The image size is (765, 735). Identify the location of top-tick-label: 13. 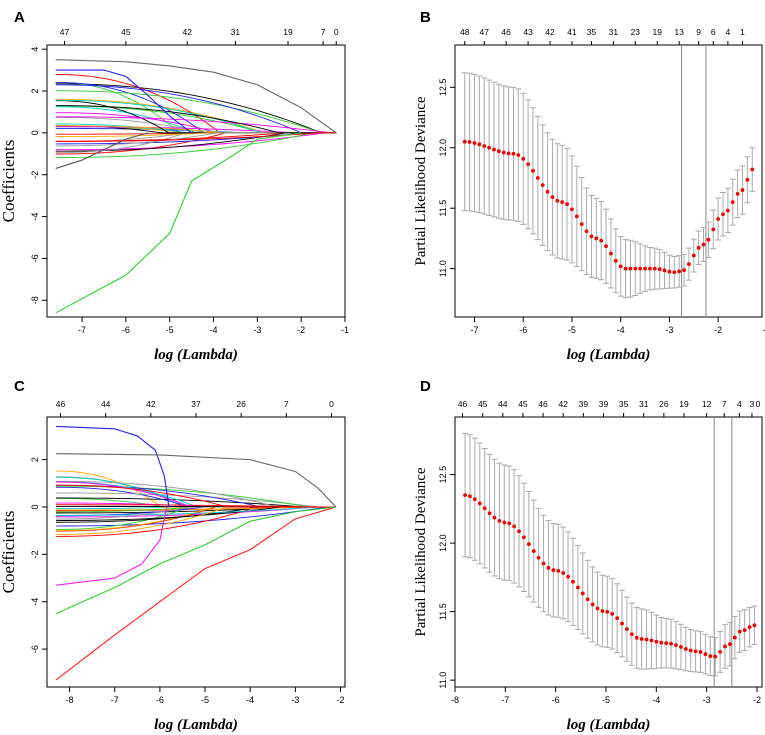
(679, 32).